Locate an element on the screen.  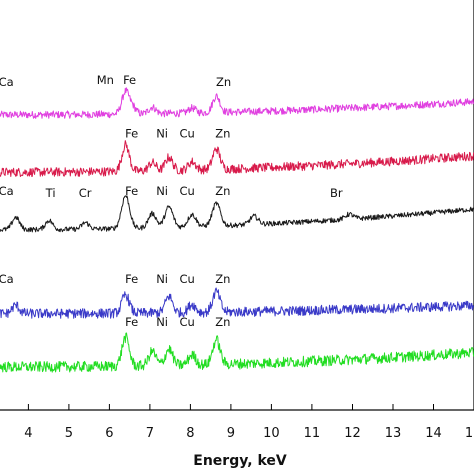
peak-label: Ti is located at coordinates (50, 193).